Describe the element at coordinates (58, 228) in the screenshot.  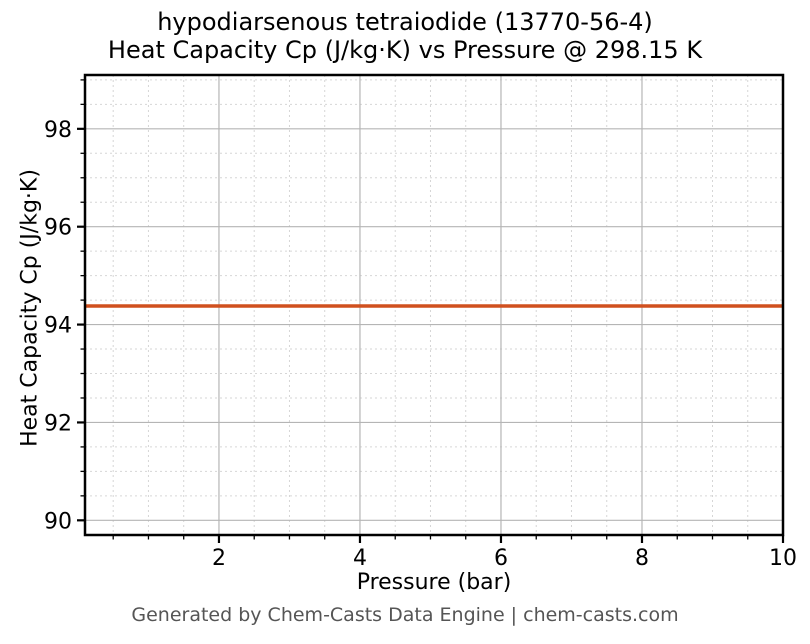
I see `y-tick-label: 96` at that location.